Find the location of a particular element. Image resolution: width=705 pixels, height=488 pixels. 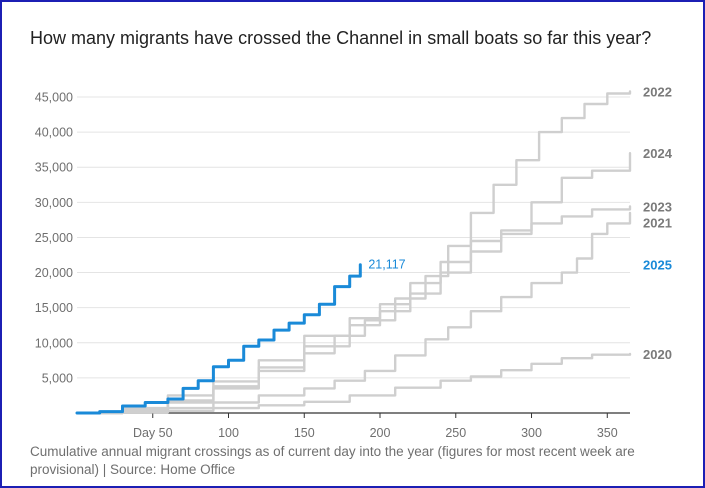

y-tick-label: 15,000 is located at coordinates (54, 308).